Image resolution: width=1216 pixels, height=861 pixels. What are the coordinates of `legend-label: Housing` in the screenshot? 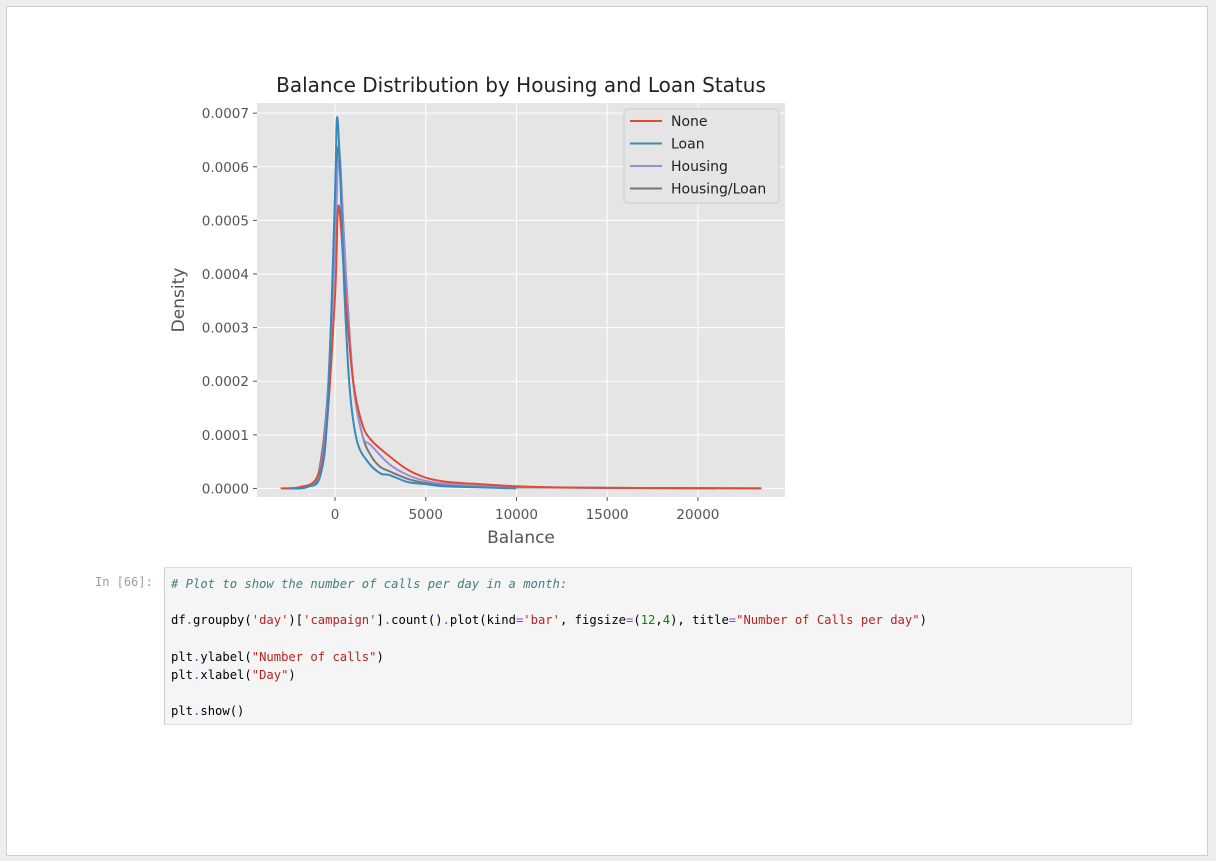 It's located at (699, 167).